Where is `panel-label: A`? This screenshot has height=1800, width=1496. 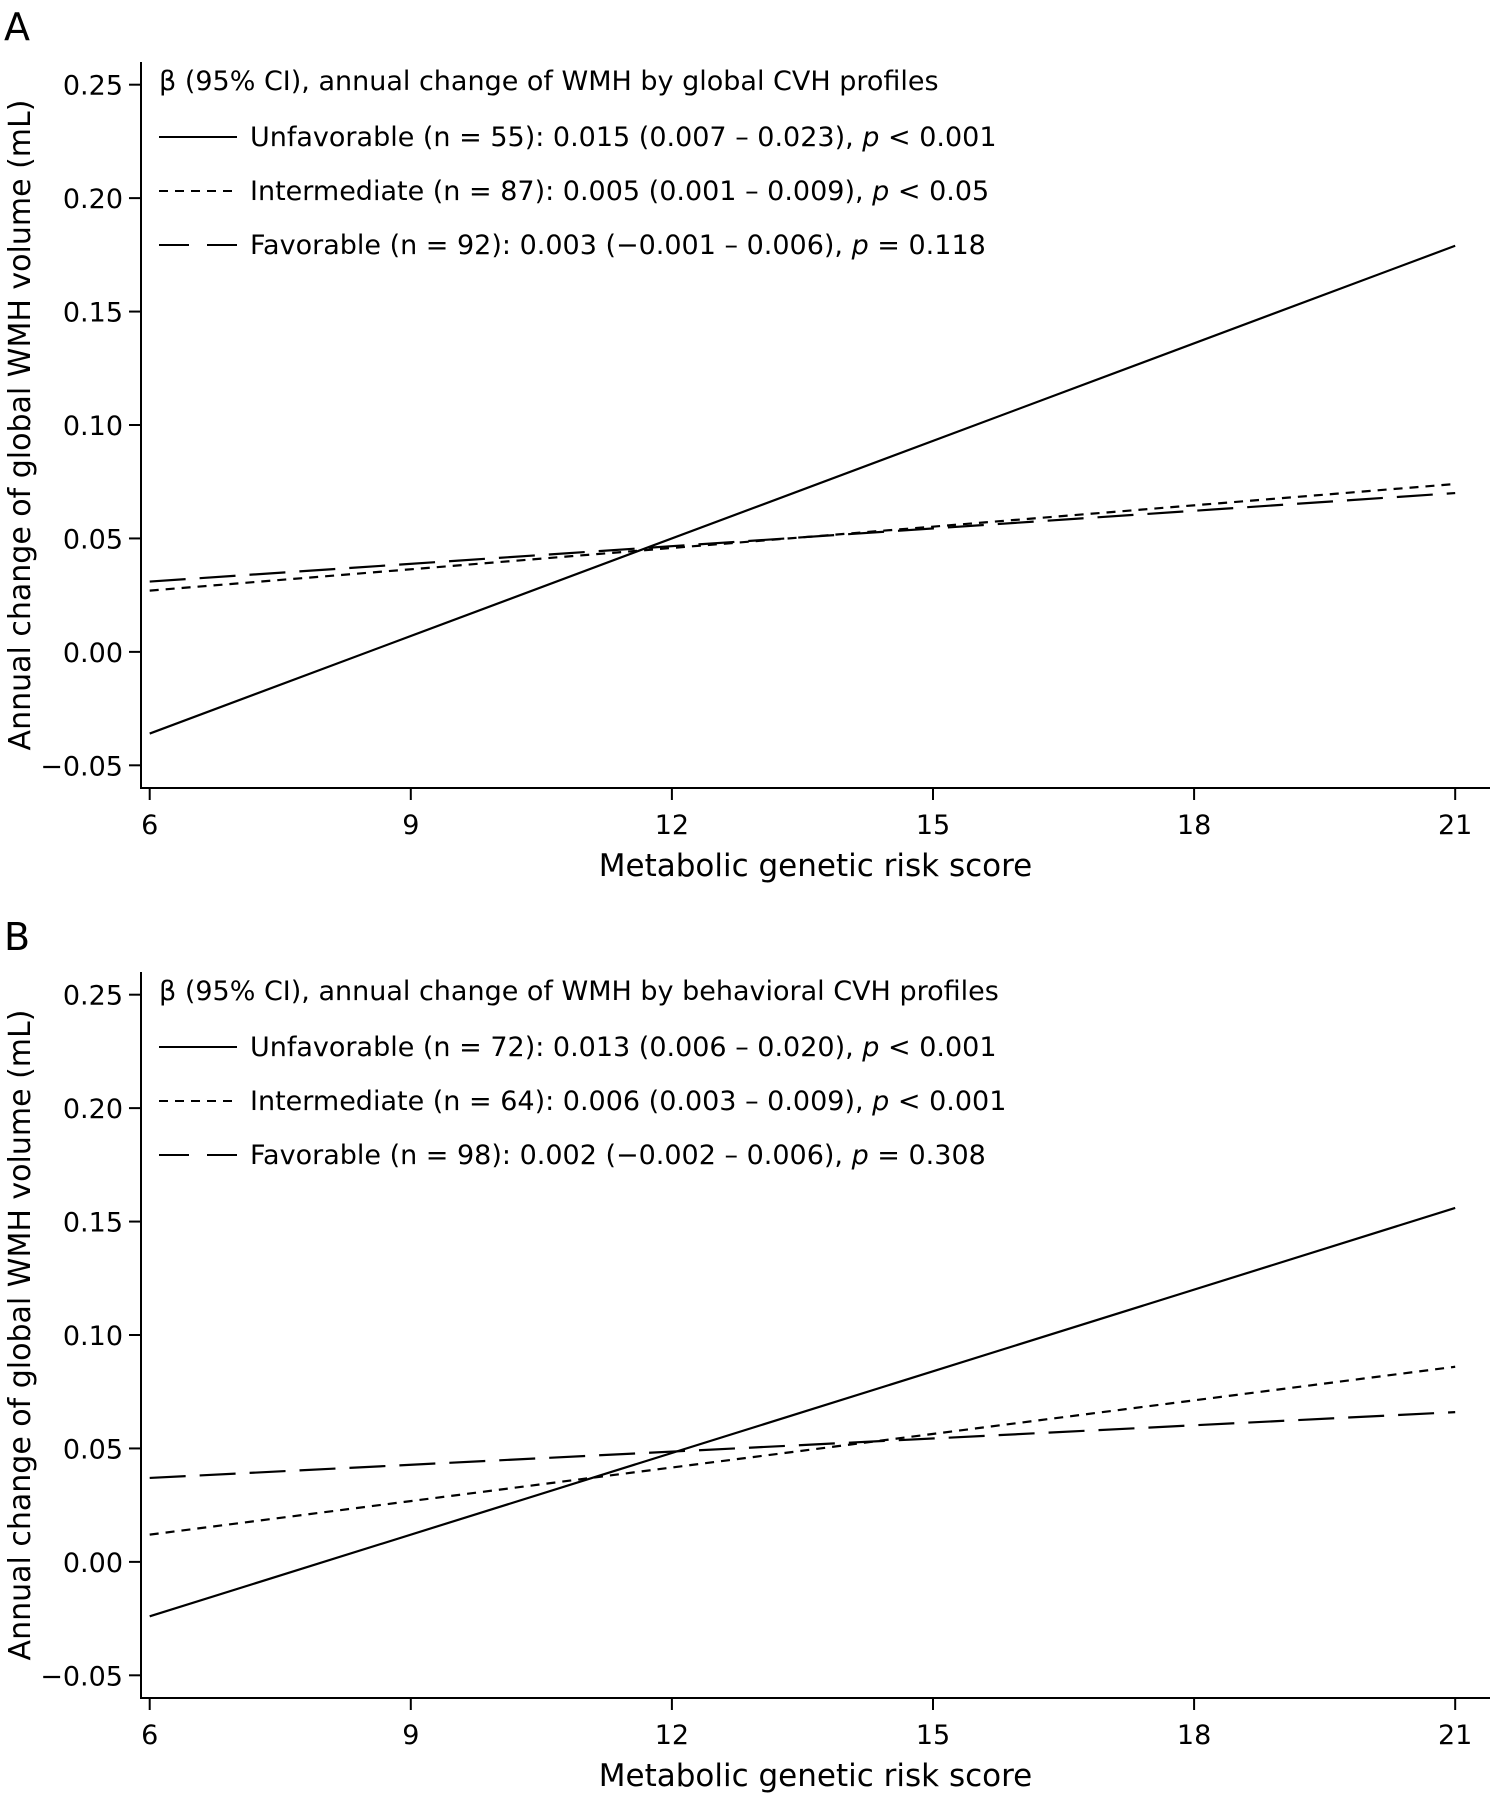
panel-label: A is located at coordinates (17, 27).